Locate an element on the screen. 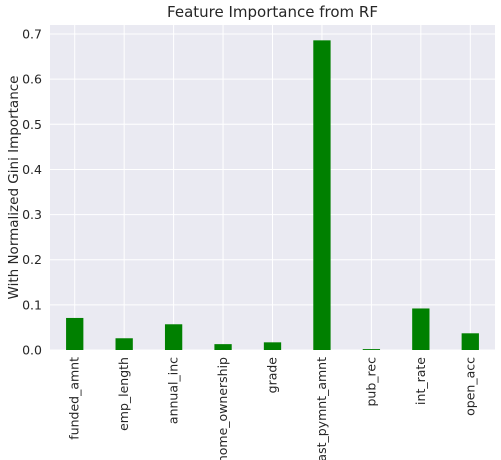 The height and width of the screenshot is (460, 501). y-tick-label: 0.7 is located at coordinates (32, 34).